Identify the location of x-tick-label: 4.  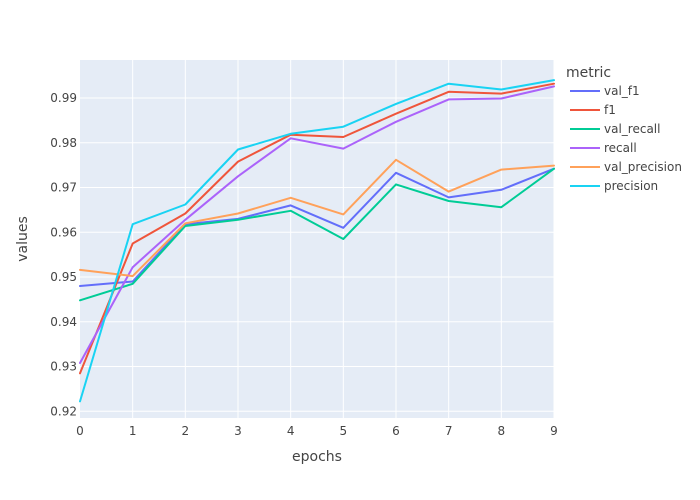
(291, 431).